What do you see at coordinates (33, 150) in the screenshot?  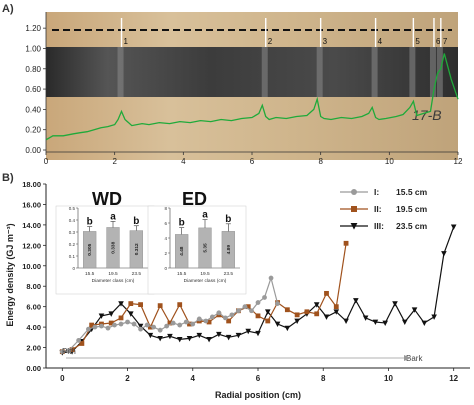 I see `panel-a-y-tick-label: 0.00` at bounding box center [33, 150].